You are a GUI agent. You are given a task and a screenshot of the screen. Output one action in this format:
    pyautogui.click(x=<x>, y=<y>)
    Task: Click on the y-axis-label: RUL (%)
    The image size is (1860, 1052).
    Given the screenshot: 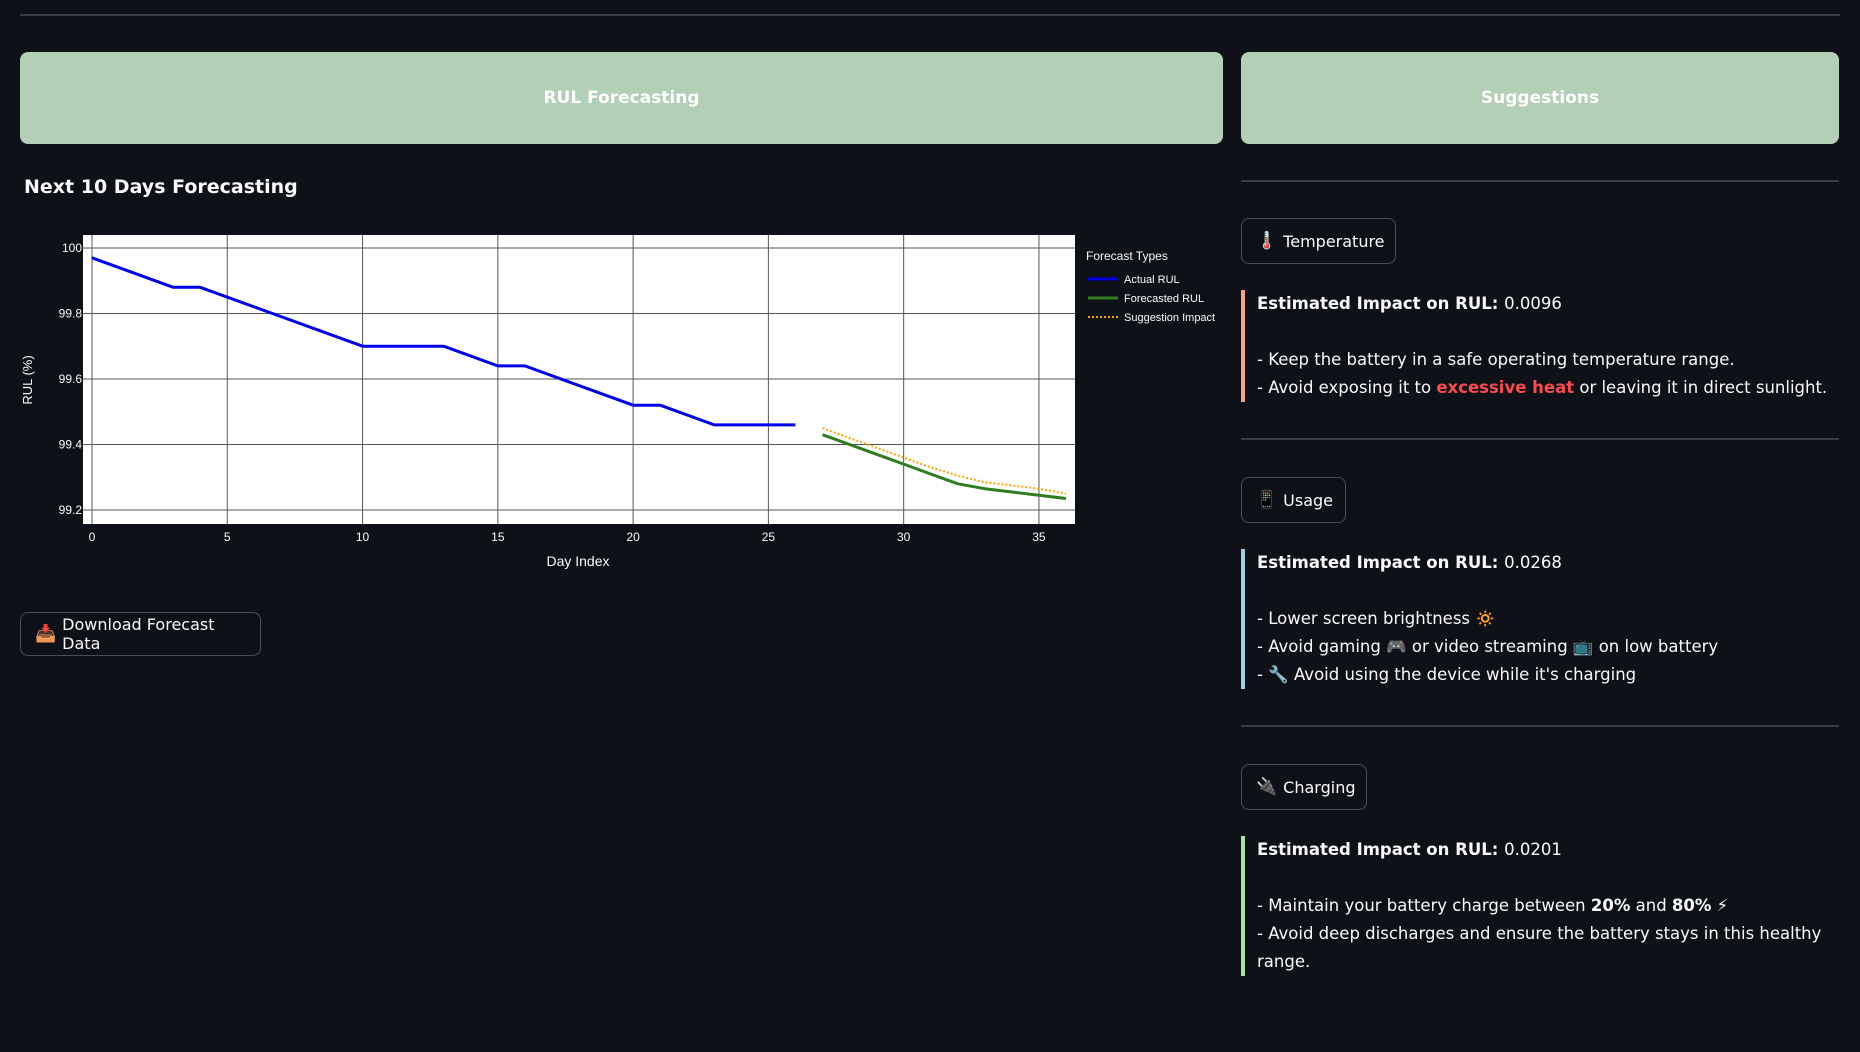 What is the action you would take?
    pyautogui.click(x=27, y=379)
    